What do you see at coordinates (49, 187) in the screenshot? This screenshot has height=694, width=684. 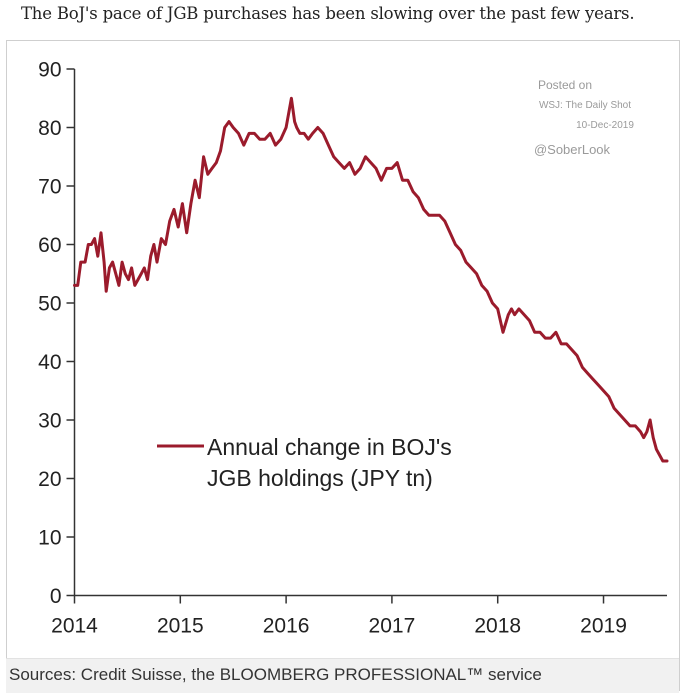 I see `y-tick-label-70: 70` at bounding box center [49, 187].